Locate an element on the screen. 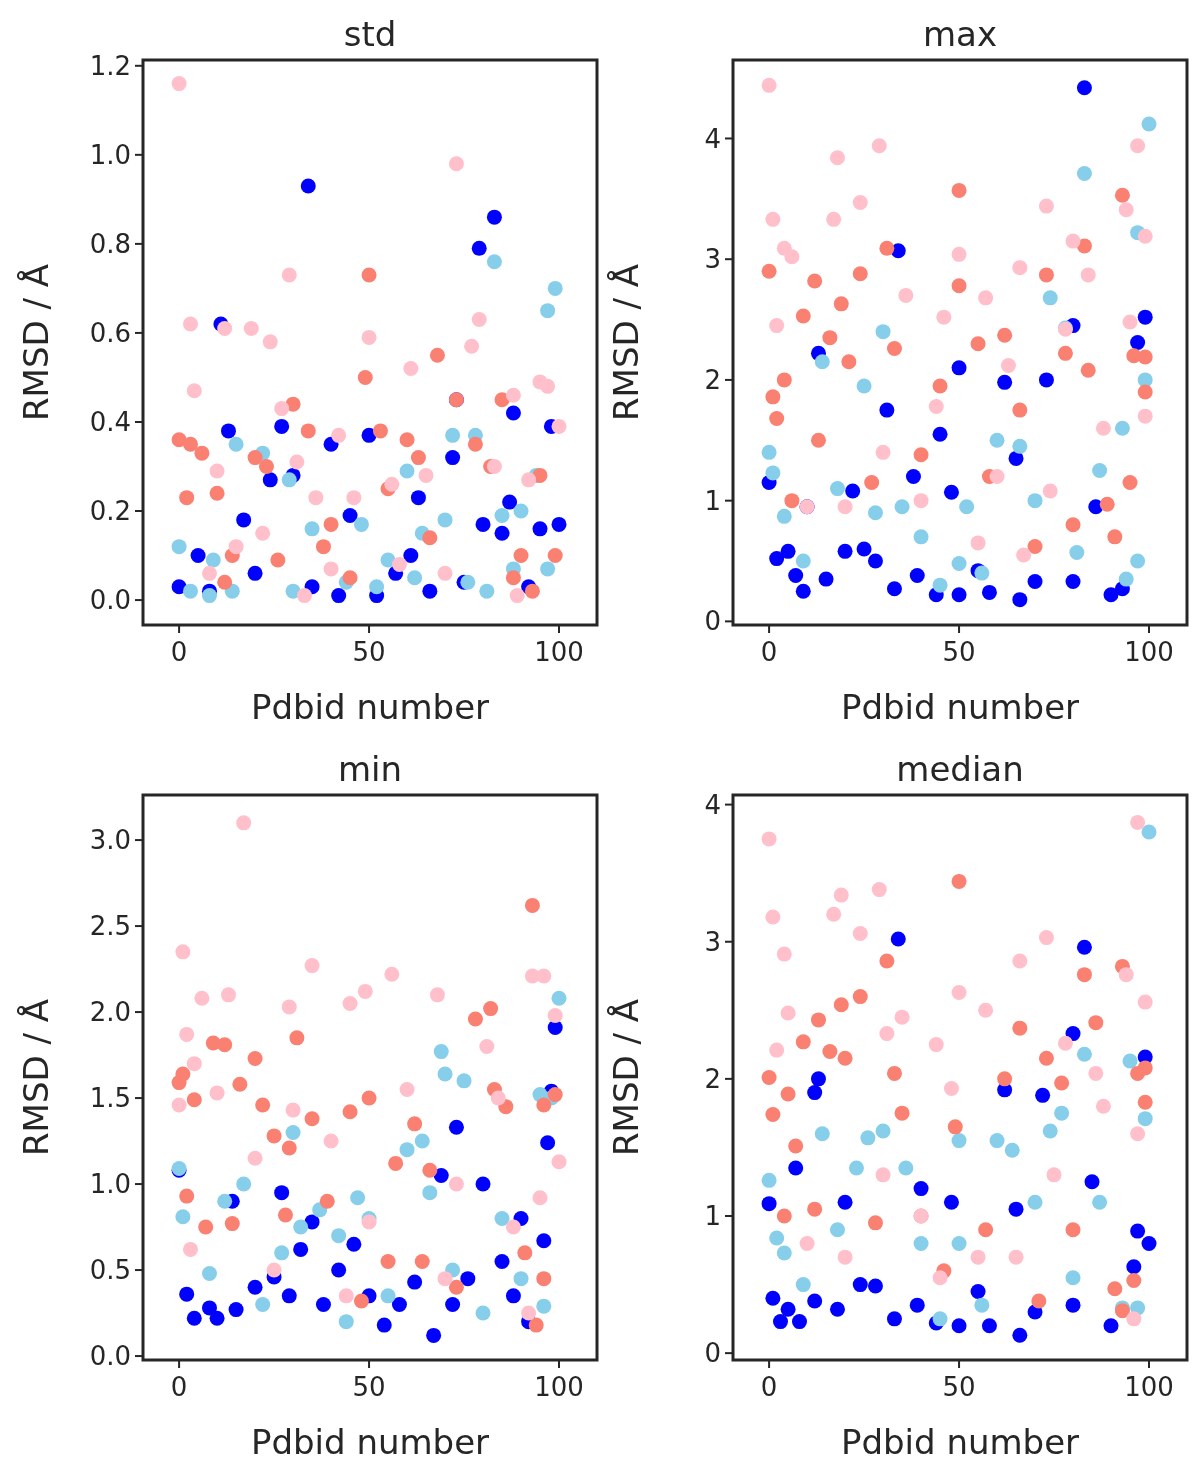 This screenshot has height=1462, width=1196. chart-title: std is located at coordinates (370, 34).